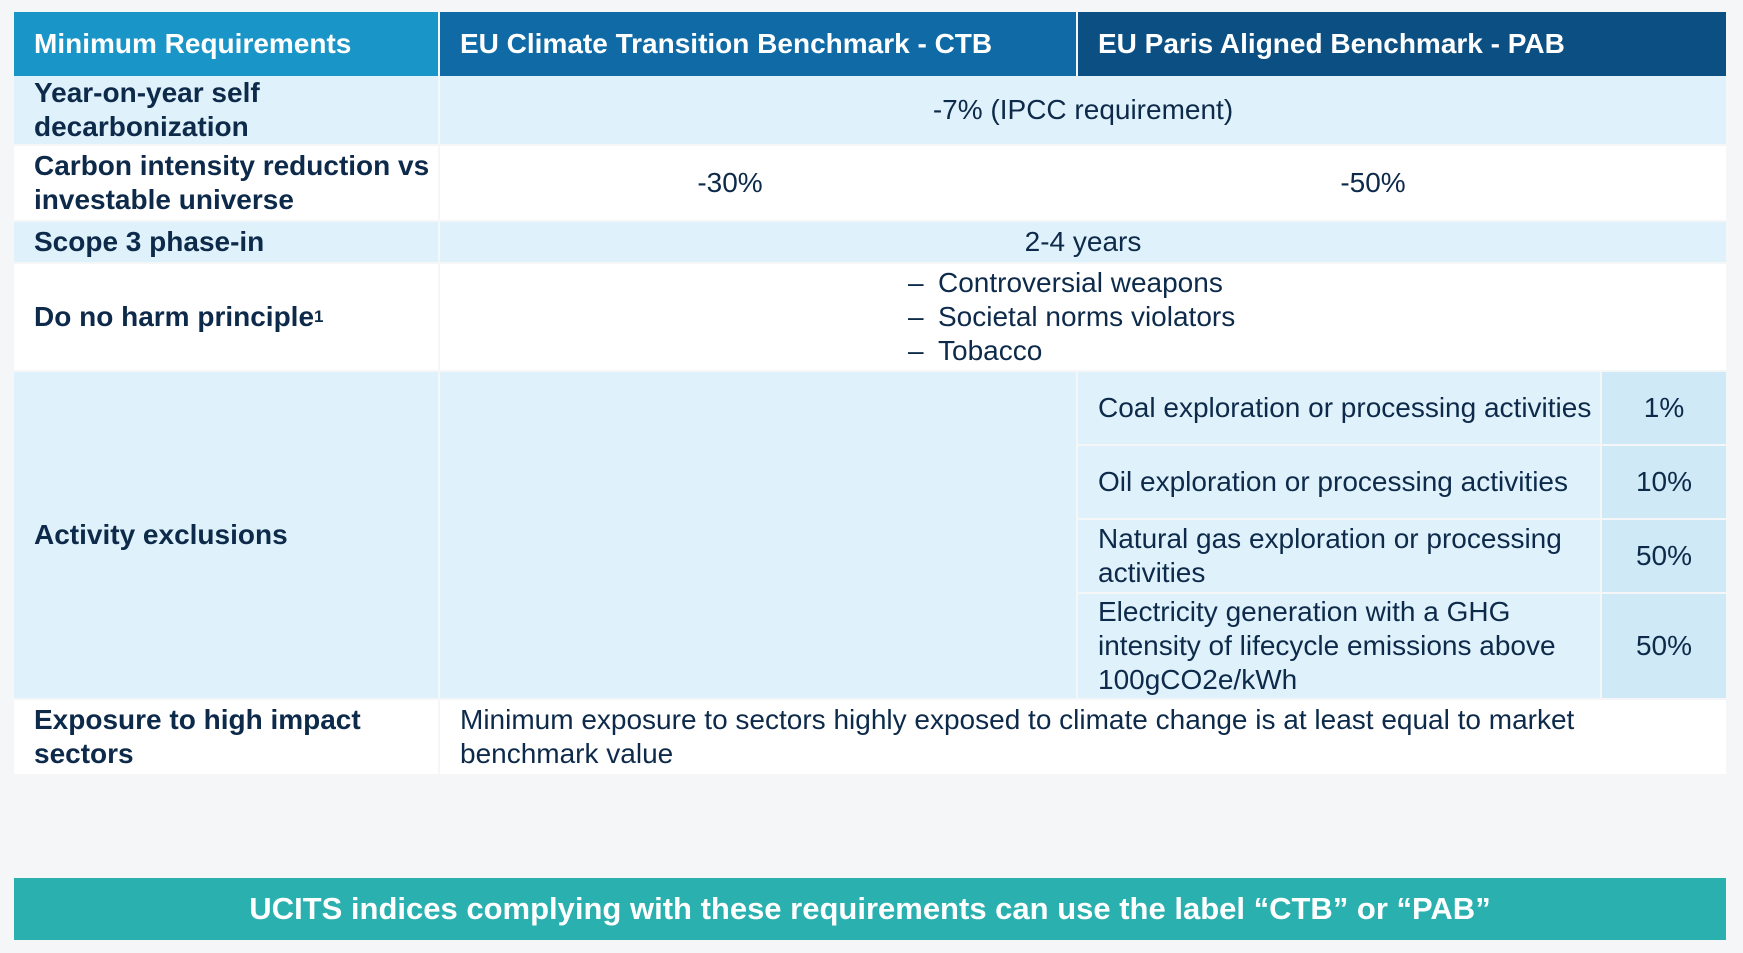 Image resolution: width=1743 pixels, height=953 pixels. Describe the element at coordinates (226, 44) in the screenshot. I see `header-minimum-requirements: Minimum Requirements` at that location.